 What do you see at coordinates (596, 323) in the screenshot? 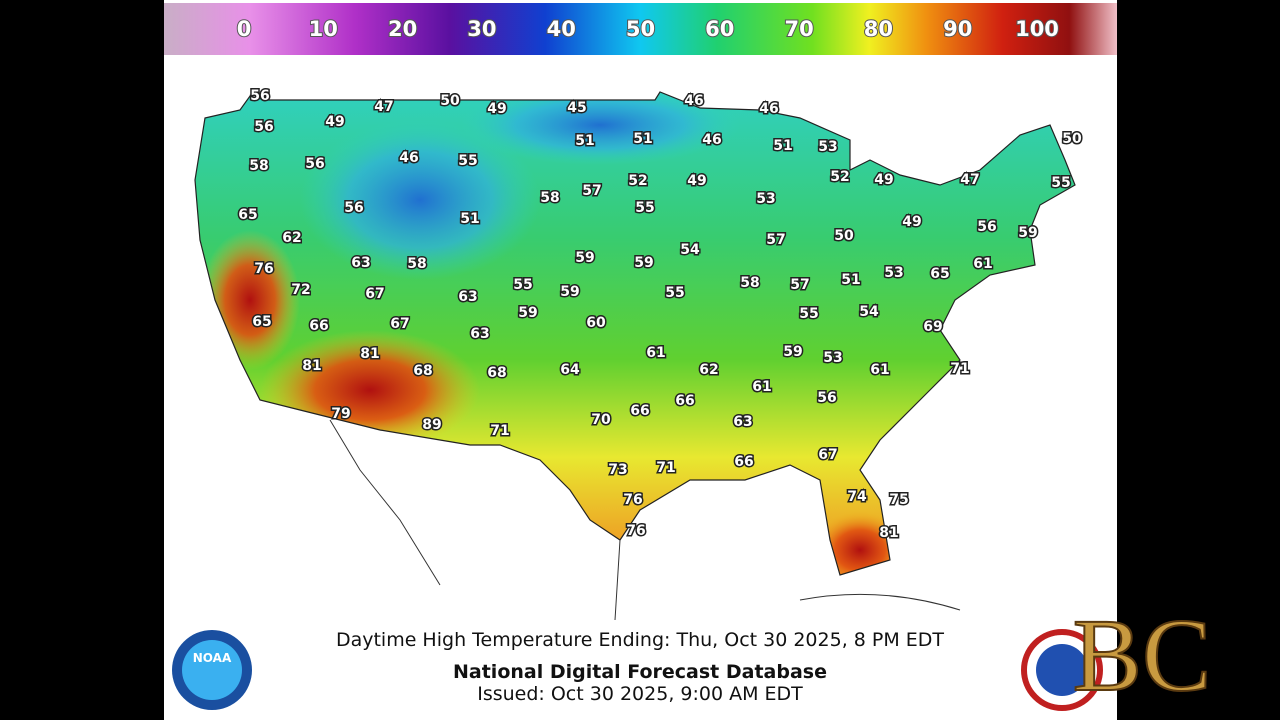
I see `temperature-label: 60` at bounding box center [596, 323].